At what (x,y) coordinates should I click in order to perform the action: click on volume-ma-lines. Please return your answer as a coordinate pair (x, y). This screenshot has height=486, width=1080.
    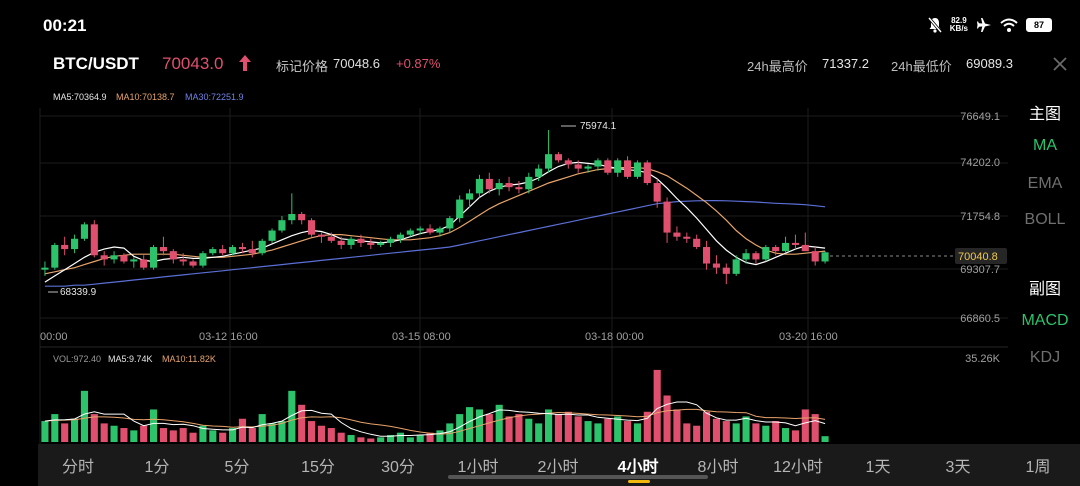
    Looking at the image, I should click on (435, 419).